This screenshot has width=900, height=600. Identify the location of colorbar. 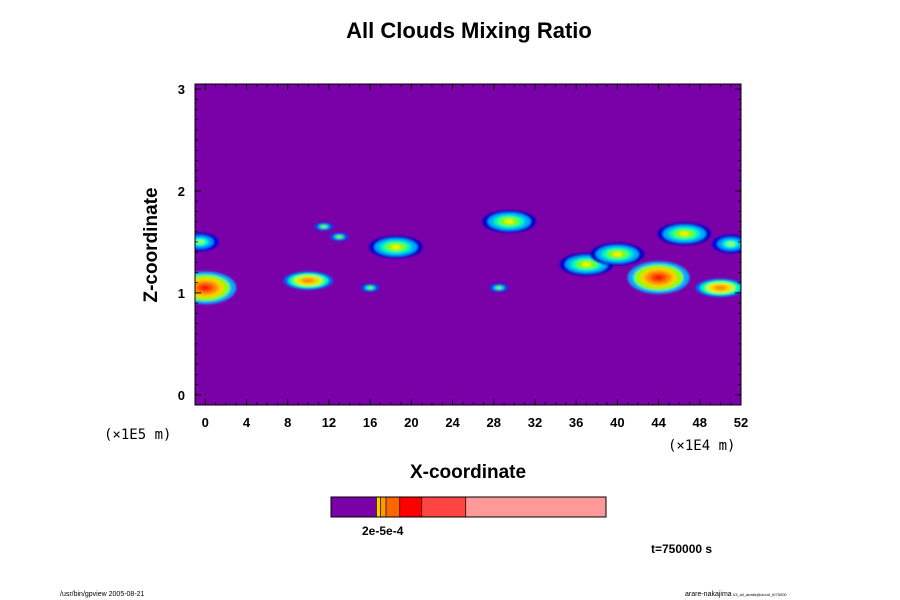
(468, 507).